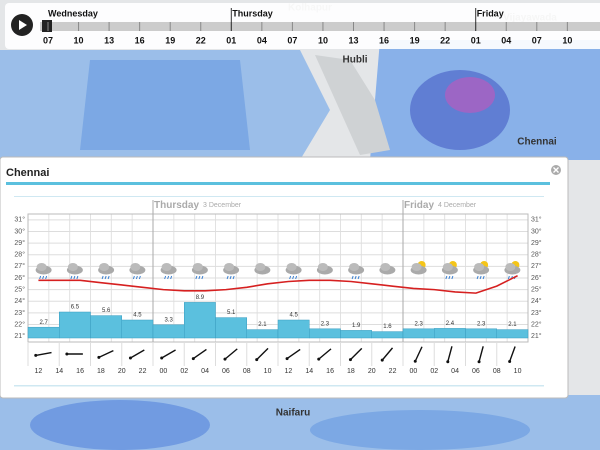  Describe the element at coordinates (279, 386) in the screenshot. I see `rule` at that location.